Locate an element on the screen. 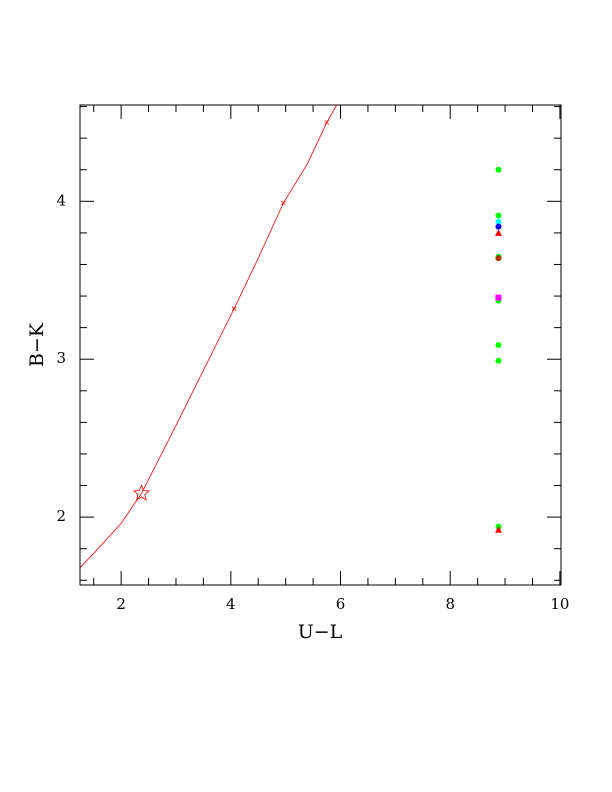 The width and height of the screenshot is (612, 792). x-tick-label: 2 is located at coordinates (121, 604).